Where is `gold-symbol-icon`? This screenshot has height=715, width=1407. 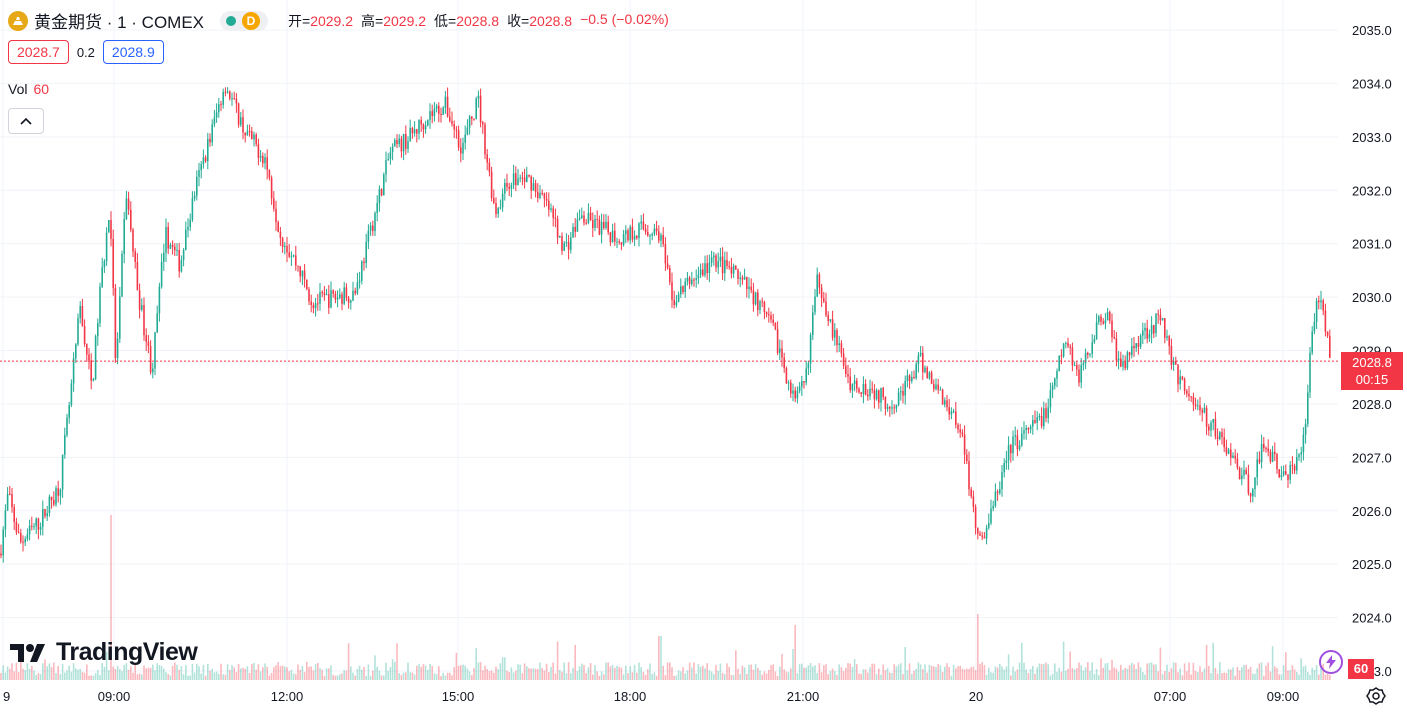 gold-symbol-icon is located at coordinates (18, 20).